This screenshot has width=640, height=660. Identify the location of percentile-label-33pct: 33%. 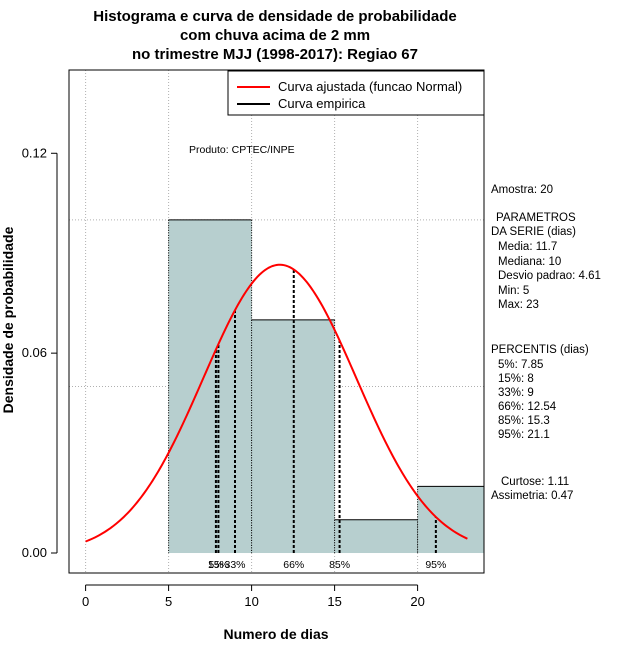
(234, 565).